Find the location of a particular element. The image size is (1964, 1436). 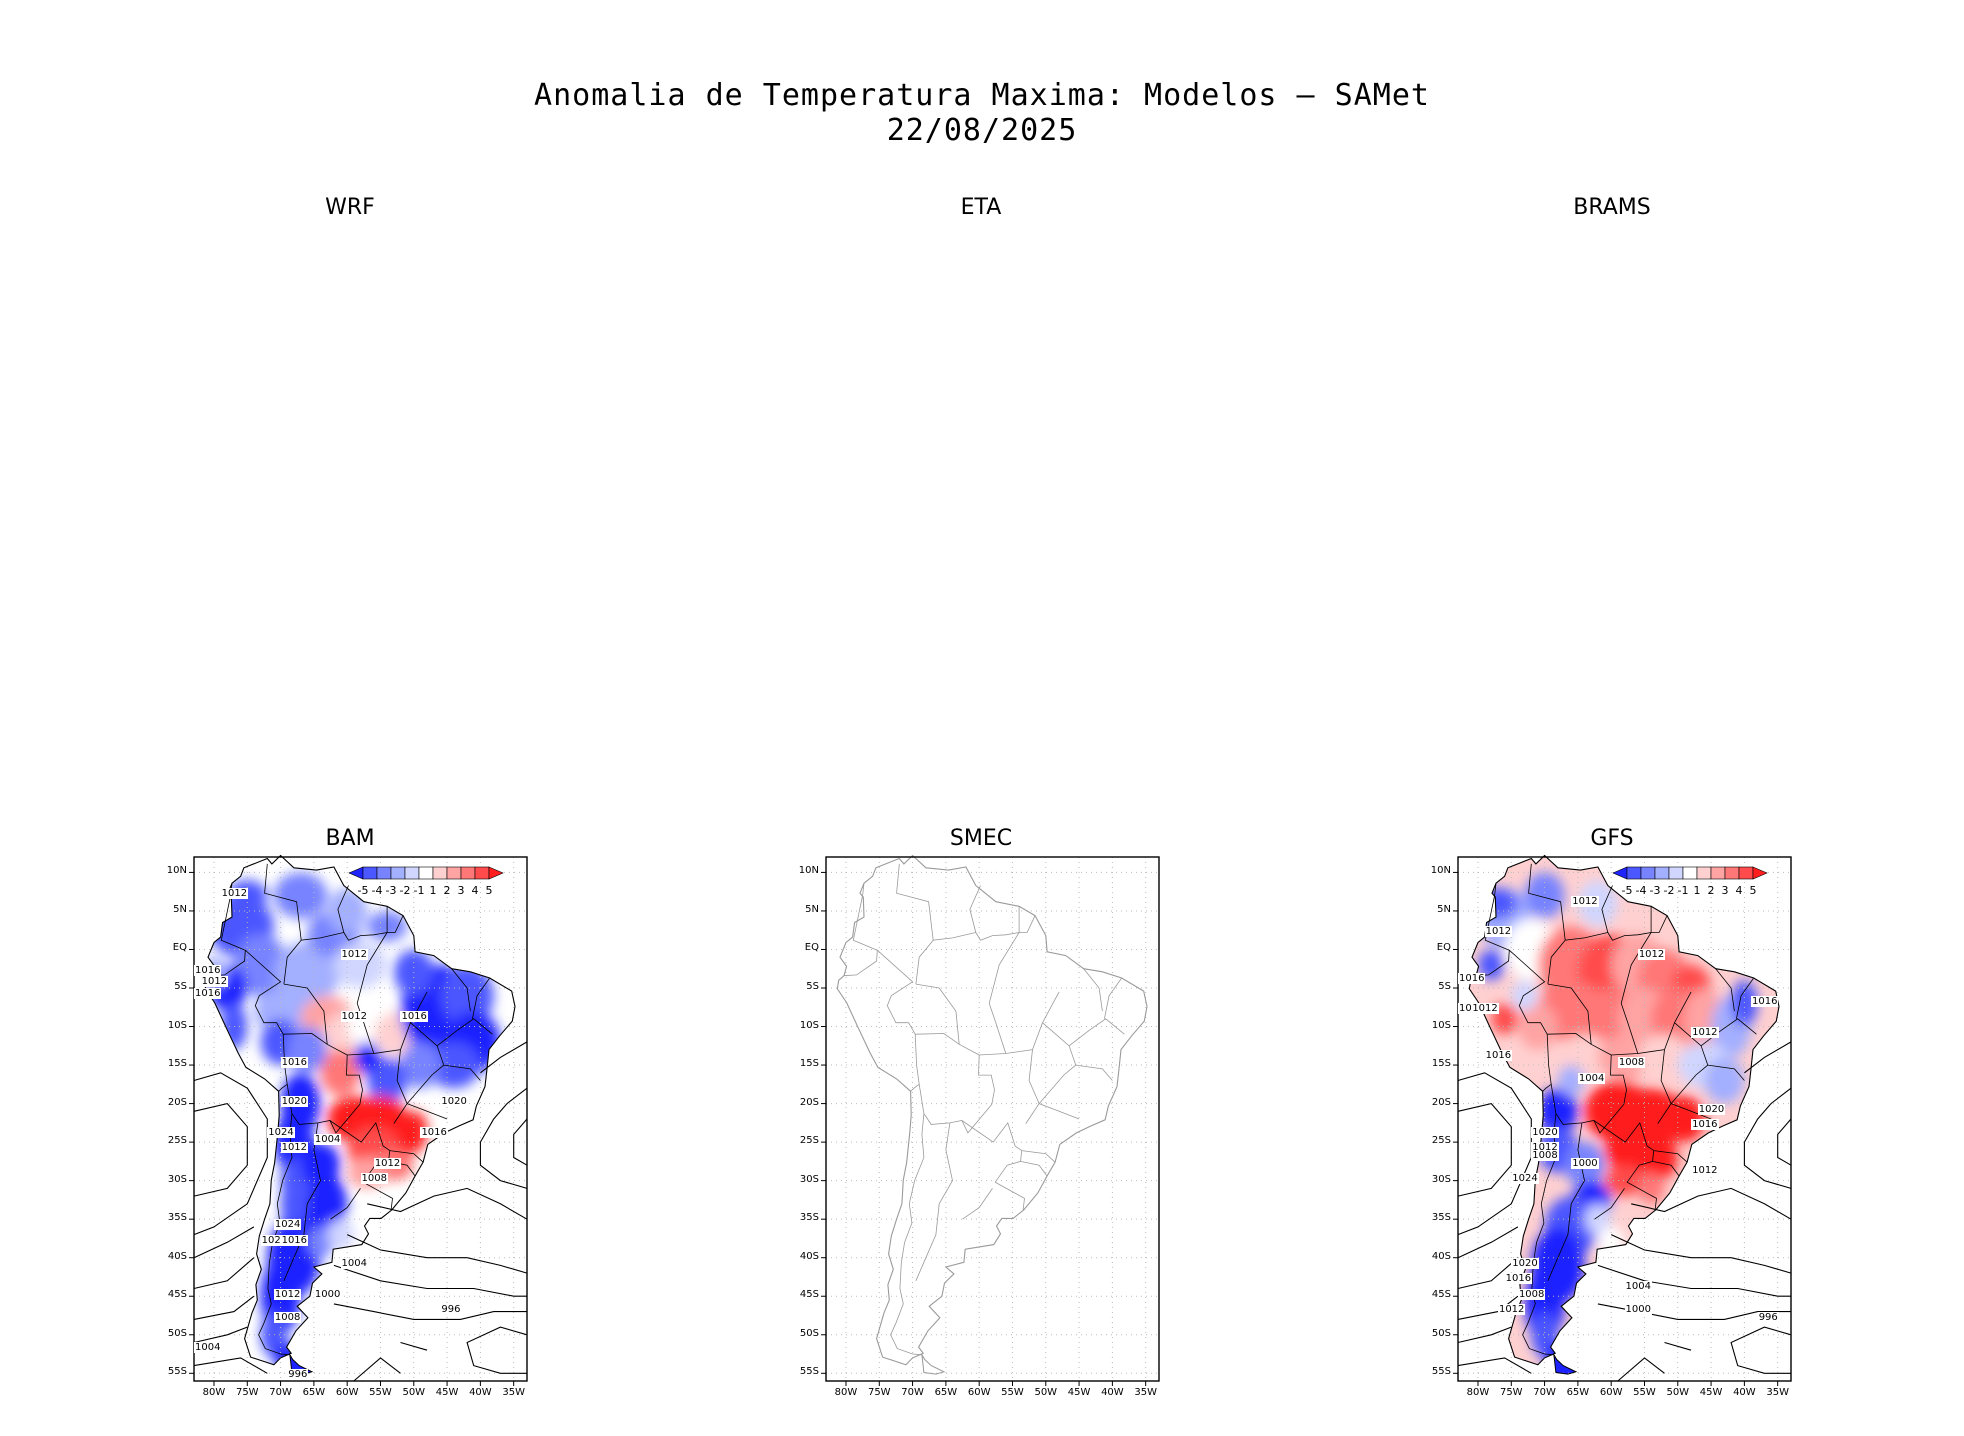

lon-tick-label: 50W is located at coordinates (414, 1392).